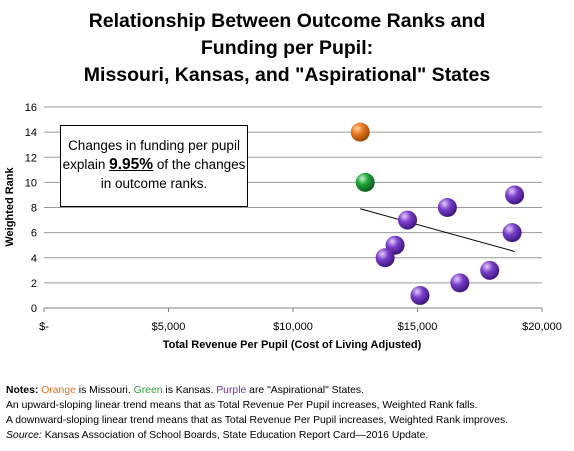 This screenshot has height=451, width=574. What do you see at coordinates (131, 164) in the screenshot?
I see `callout-percent: 9.95%` at bounding box center [131, 164].